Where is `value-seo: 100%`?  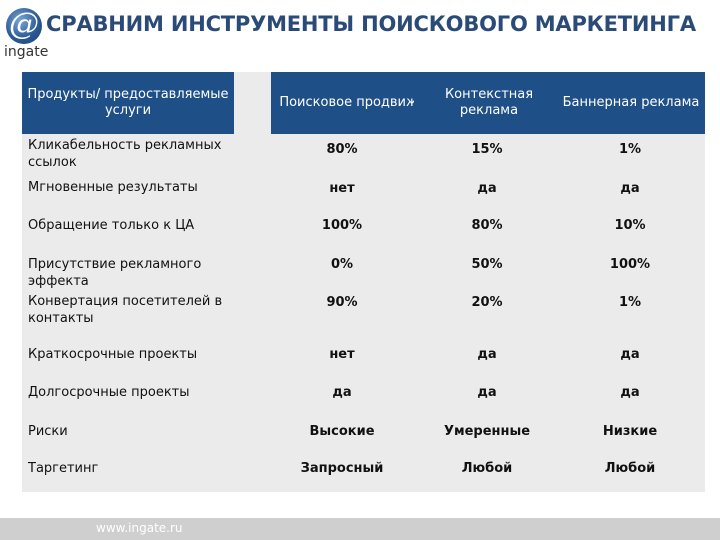
value-seo: 100% is located at coordinates (342, 225).